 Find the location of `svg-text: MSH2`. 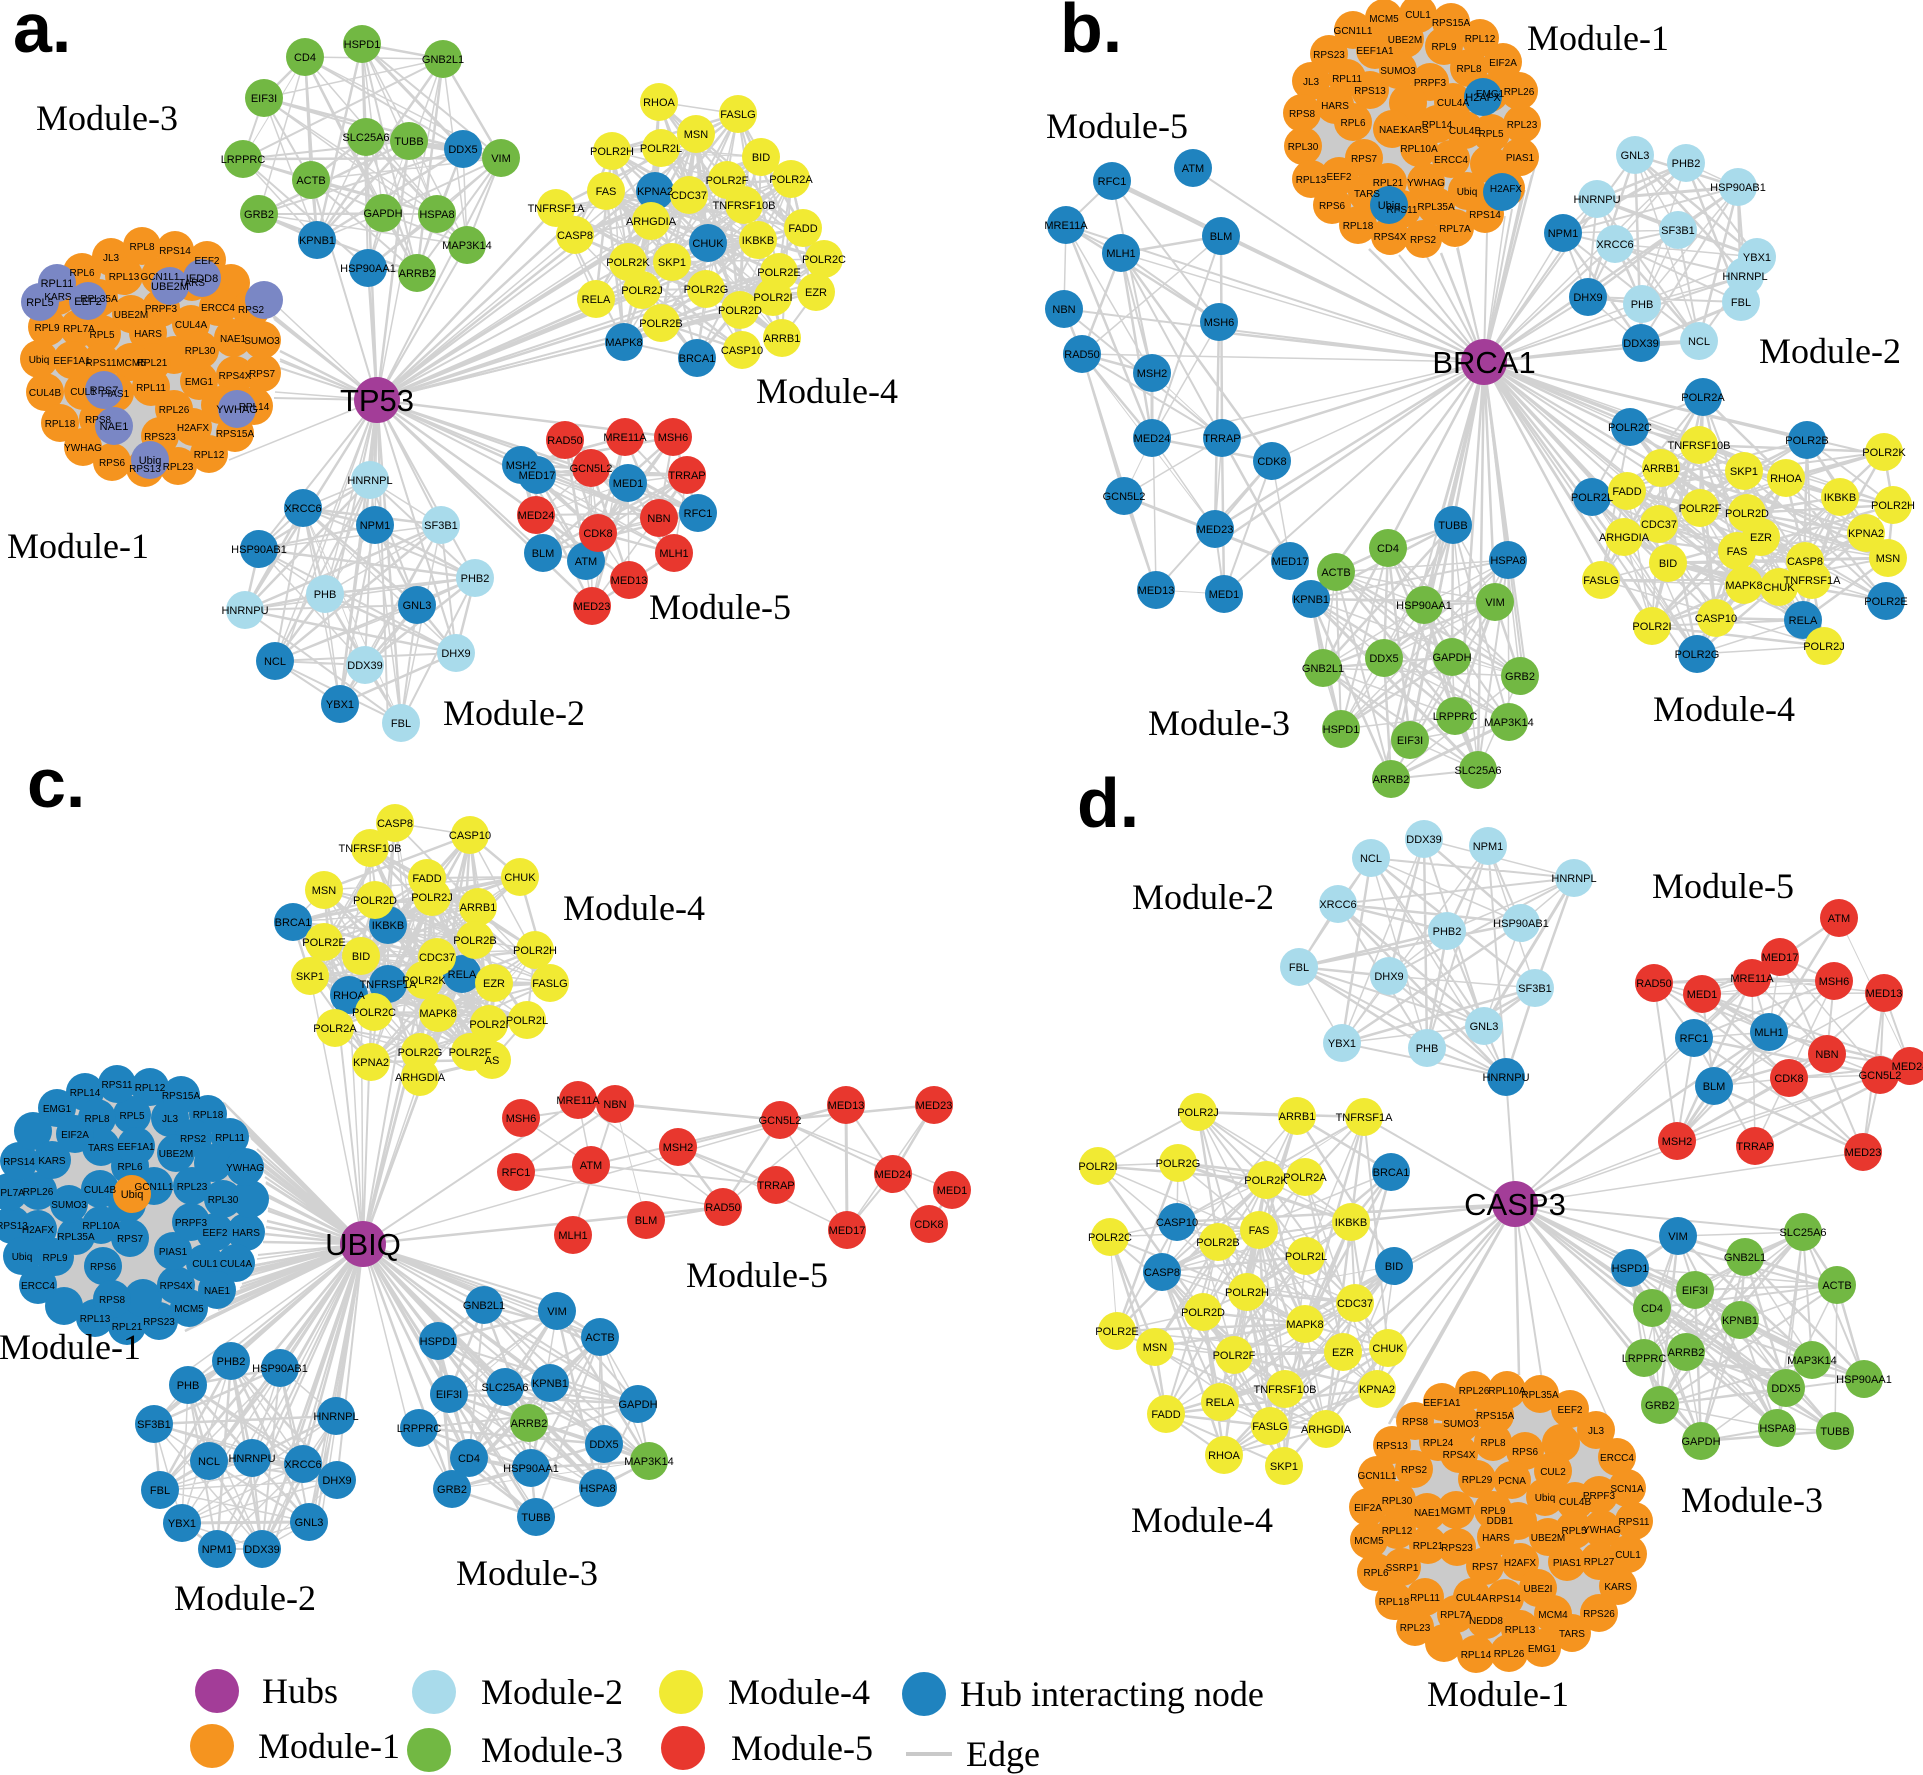

svg-text: MSH2 is located at coordinates (1677, 1142).